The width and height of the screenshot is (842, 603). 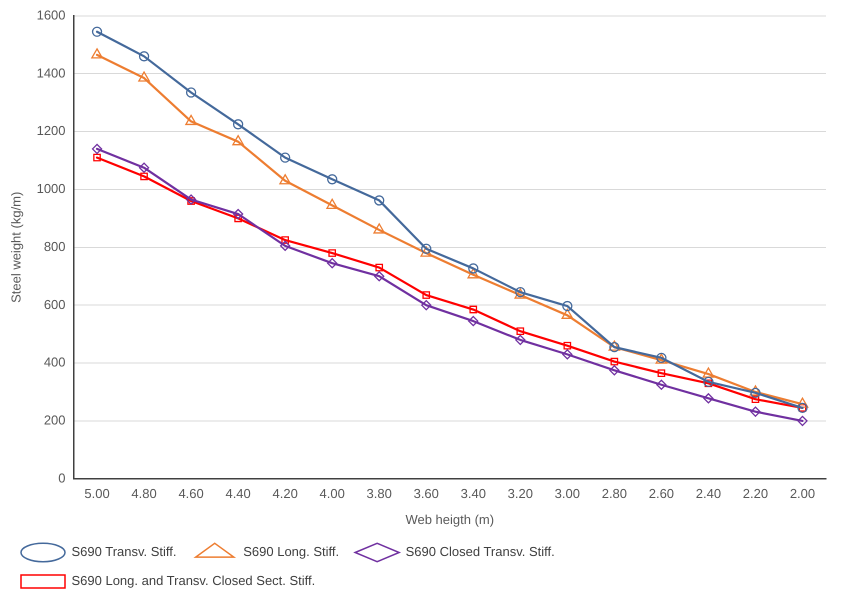 I want to click on x-tick-label: 2.00, so click(x=803, y=494).